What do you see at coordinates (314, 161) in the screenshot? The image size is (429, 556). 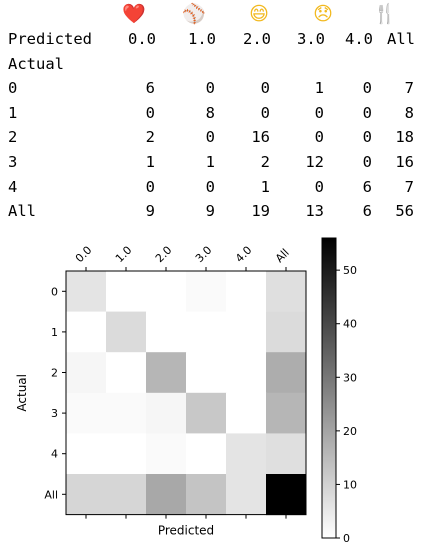 I see `table-cell: 12` at bounding box center [314, 161].